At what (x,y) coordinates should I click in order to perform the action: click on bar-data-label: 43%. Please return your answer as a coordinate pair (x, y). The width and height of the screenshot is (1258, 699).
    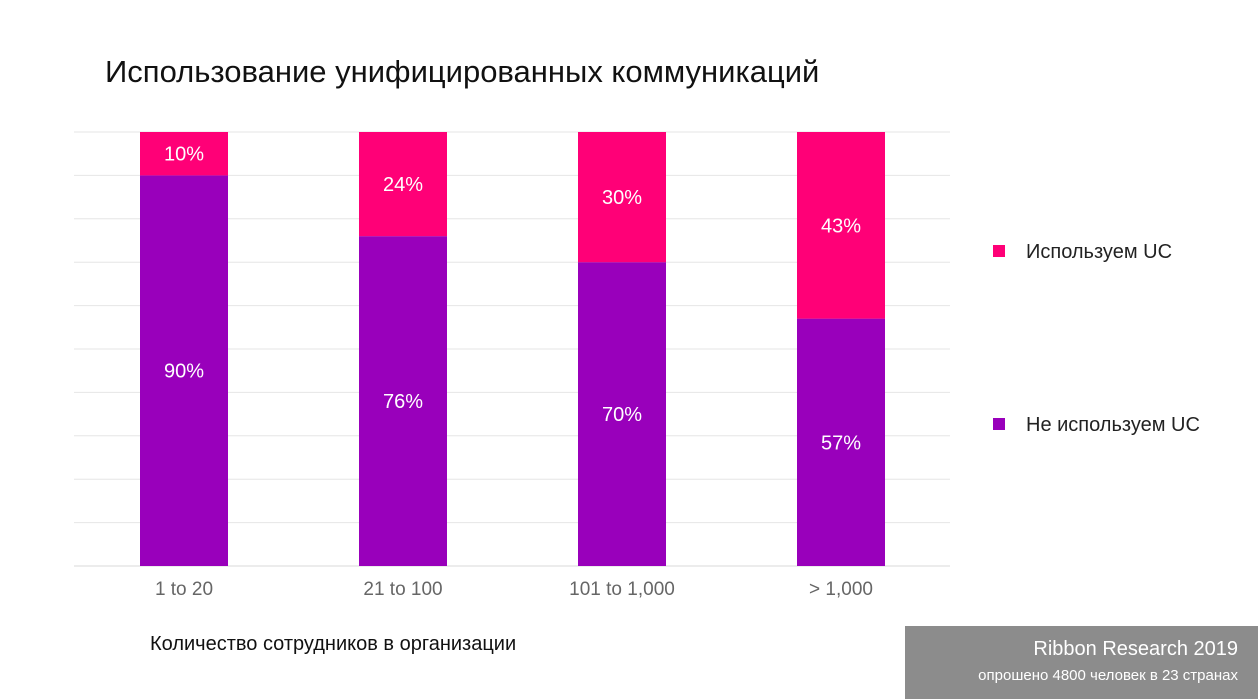
    Looking at the image, I should click on (841, 226).